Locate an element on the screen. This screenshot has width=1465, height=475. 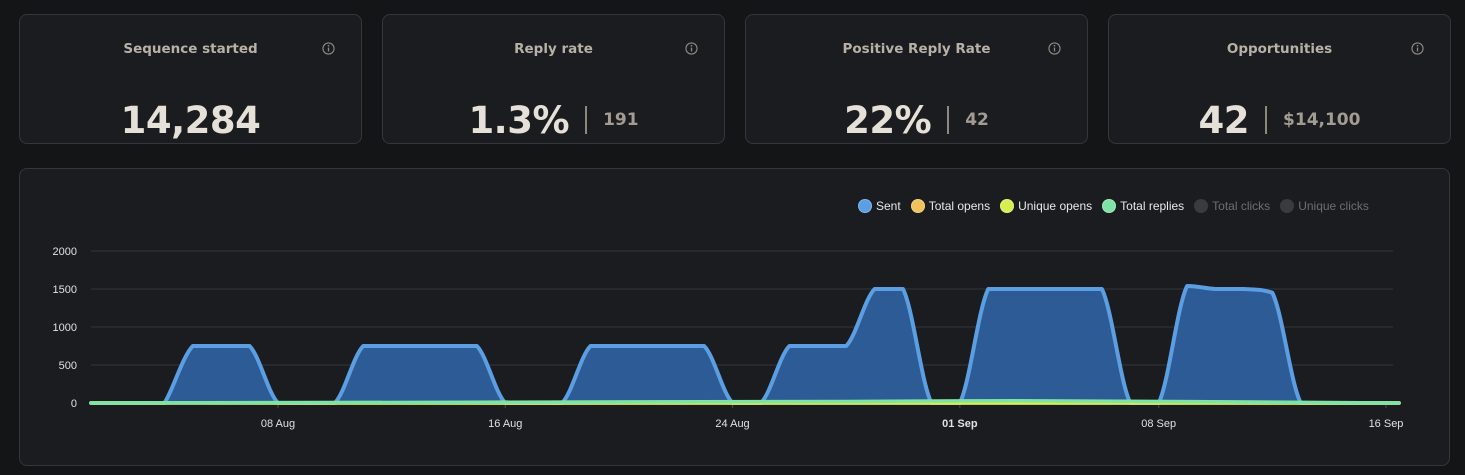
legend-item-total-clicks: Total clicks is located at coordinates (1232, 206).